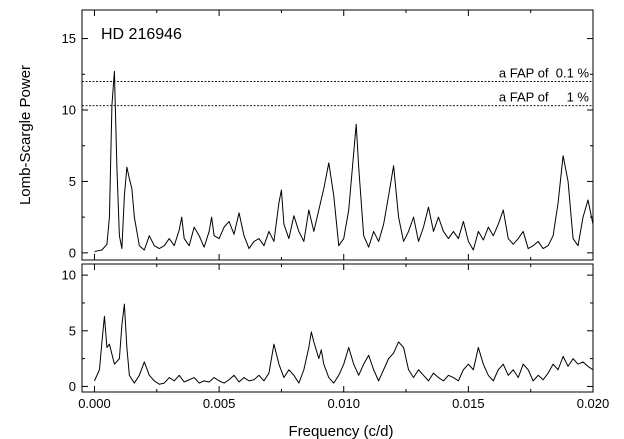 This screenshot has width=624, height=439. I want to click on bottom-x-tick-label: 0.015, so click(468, 403).